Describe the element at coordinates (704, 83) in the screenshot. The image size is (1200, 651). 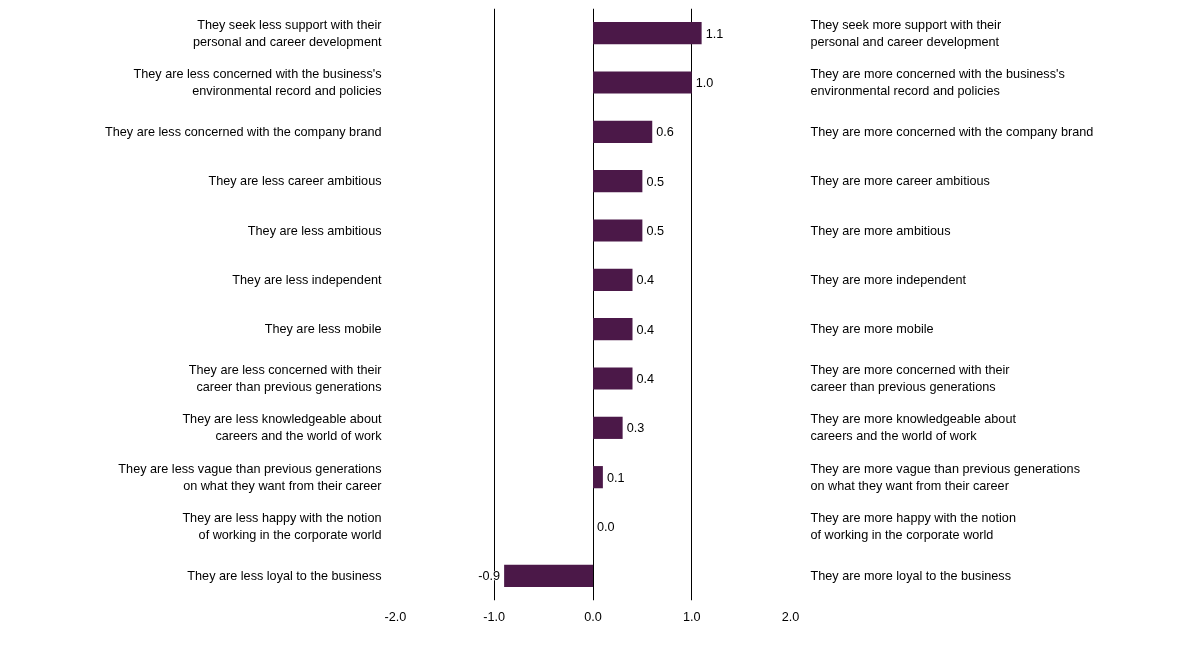
I see `data-label: 1.0` at that location.